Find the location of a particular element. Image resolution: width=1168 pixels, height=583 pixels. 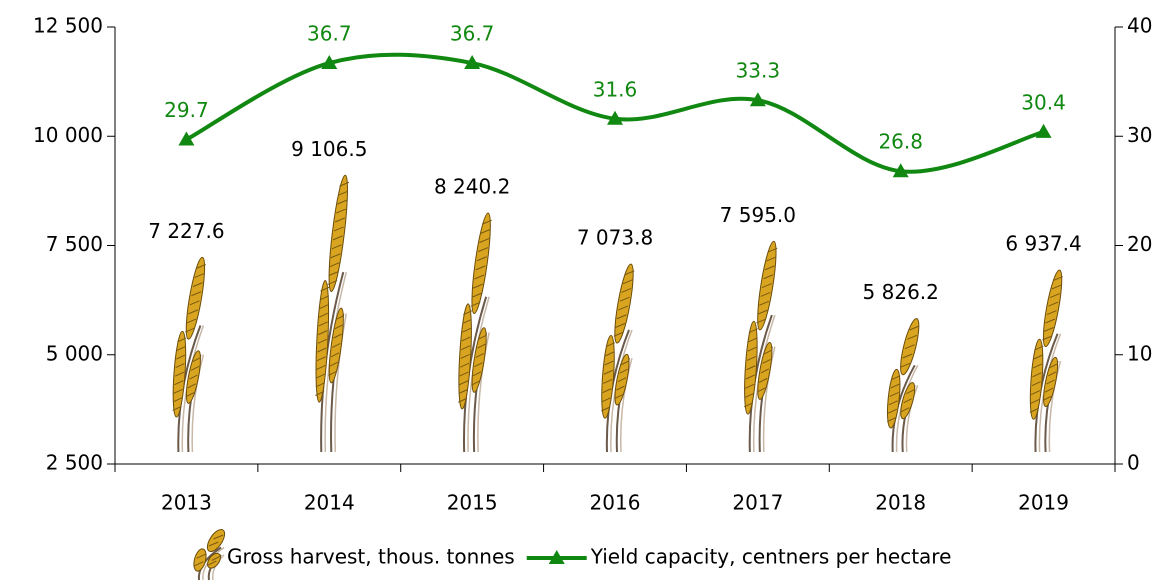

y-tick-label: 5 000 is located at coordinates (74, 353).